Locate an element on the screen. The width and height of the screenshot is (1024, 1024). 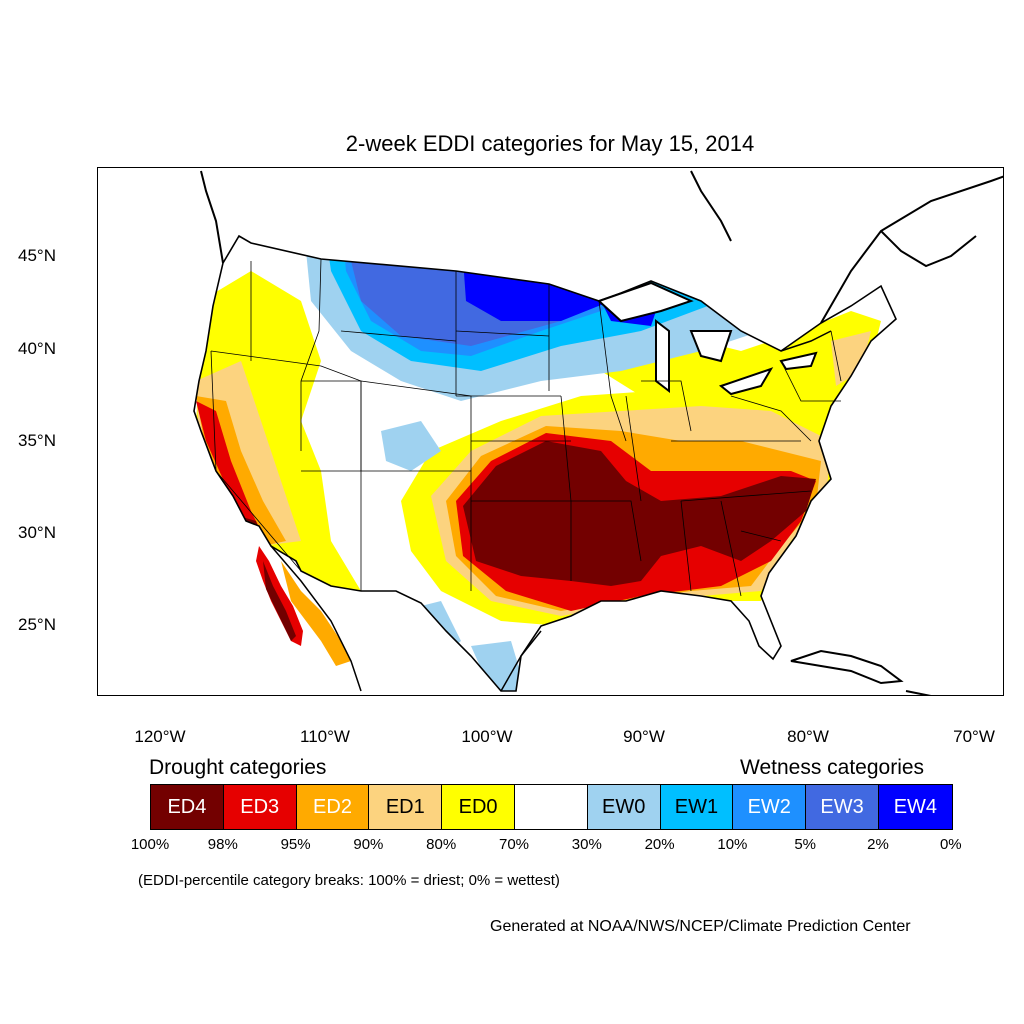
lake-erie is located at coordinates (746, 381).